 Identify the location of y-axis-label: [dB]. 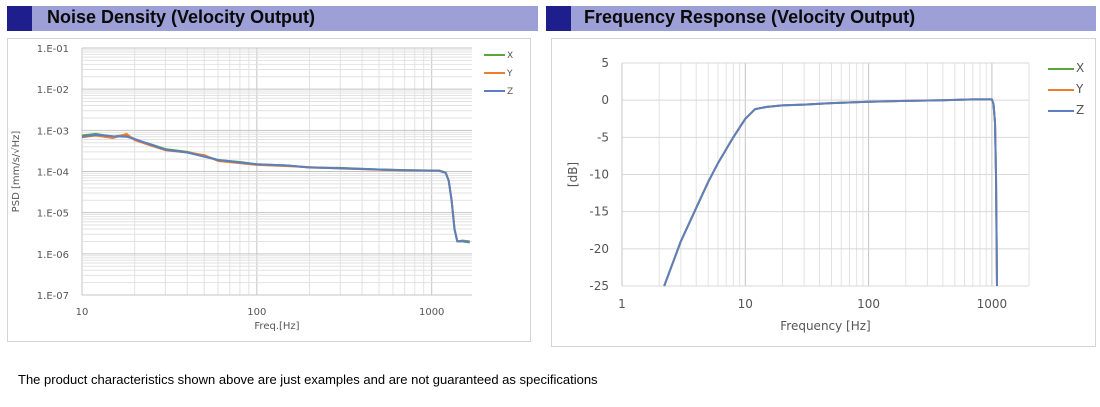
(573, 174).